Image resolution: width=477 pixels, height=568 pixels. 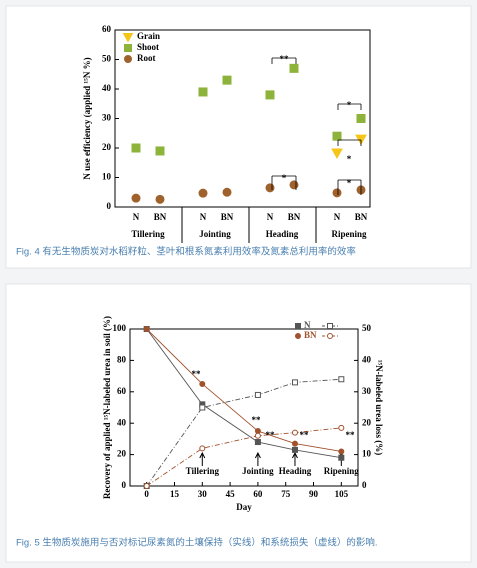 What do you see at coordinates (146, 494) in the screenshot?
I see `x-tick-label: 0` at bounding box center [146, 494].